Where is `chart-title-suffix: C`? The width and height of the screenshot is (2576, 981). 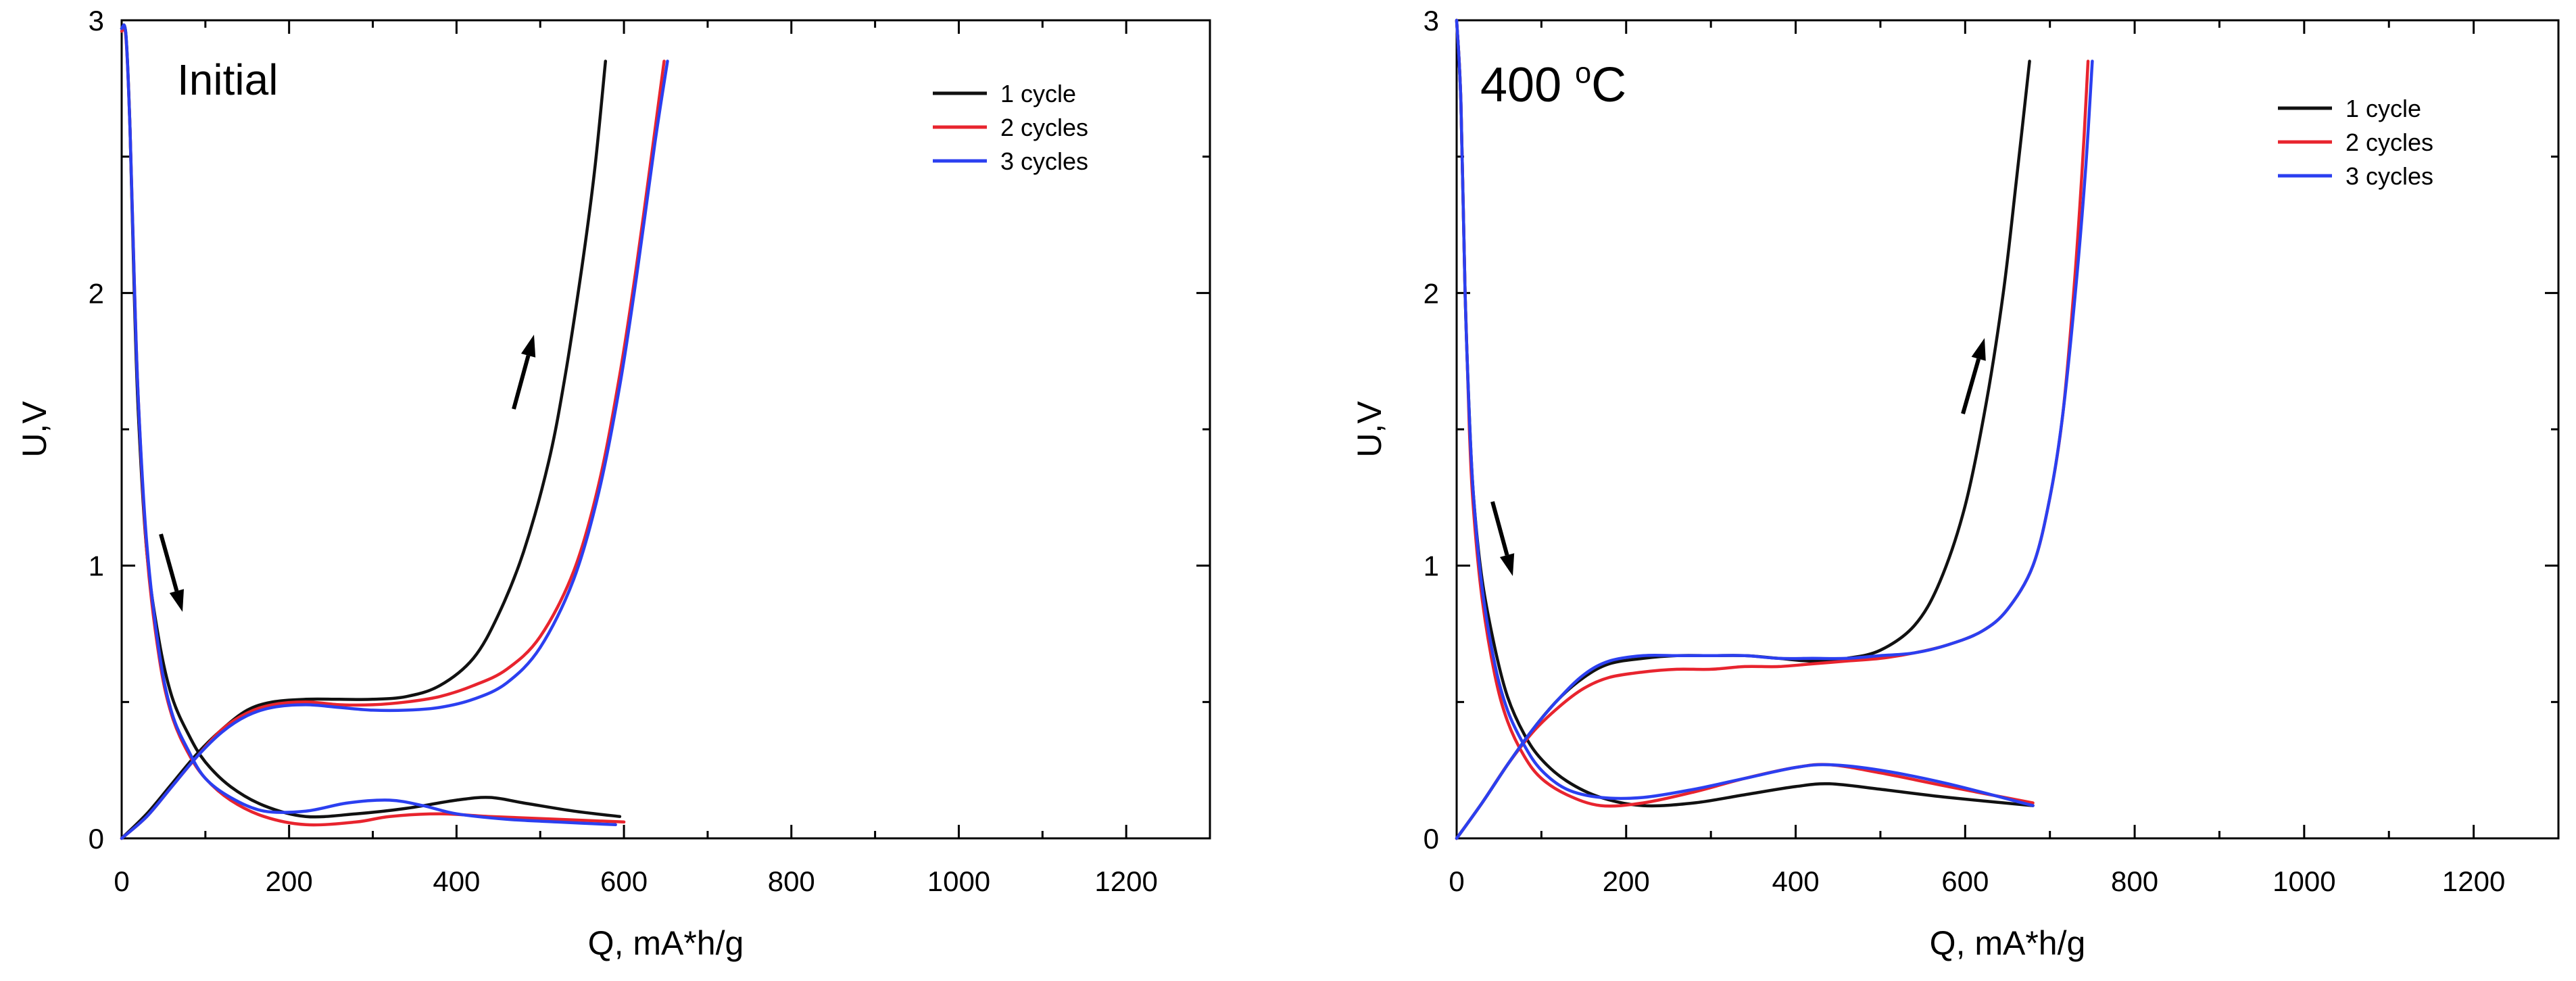 chart-title-suffix: C is located at coordinates (1608, 85).